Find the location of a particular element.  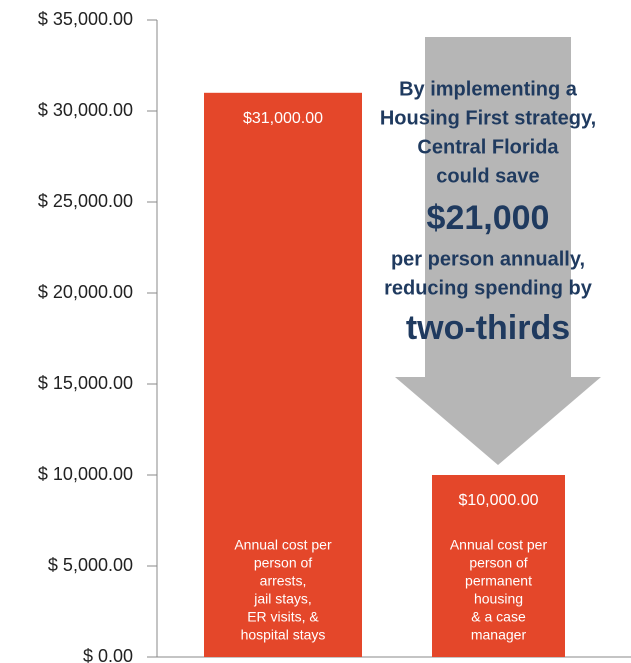

bar-category-label: permanent is located at coordinates (498, 581).